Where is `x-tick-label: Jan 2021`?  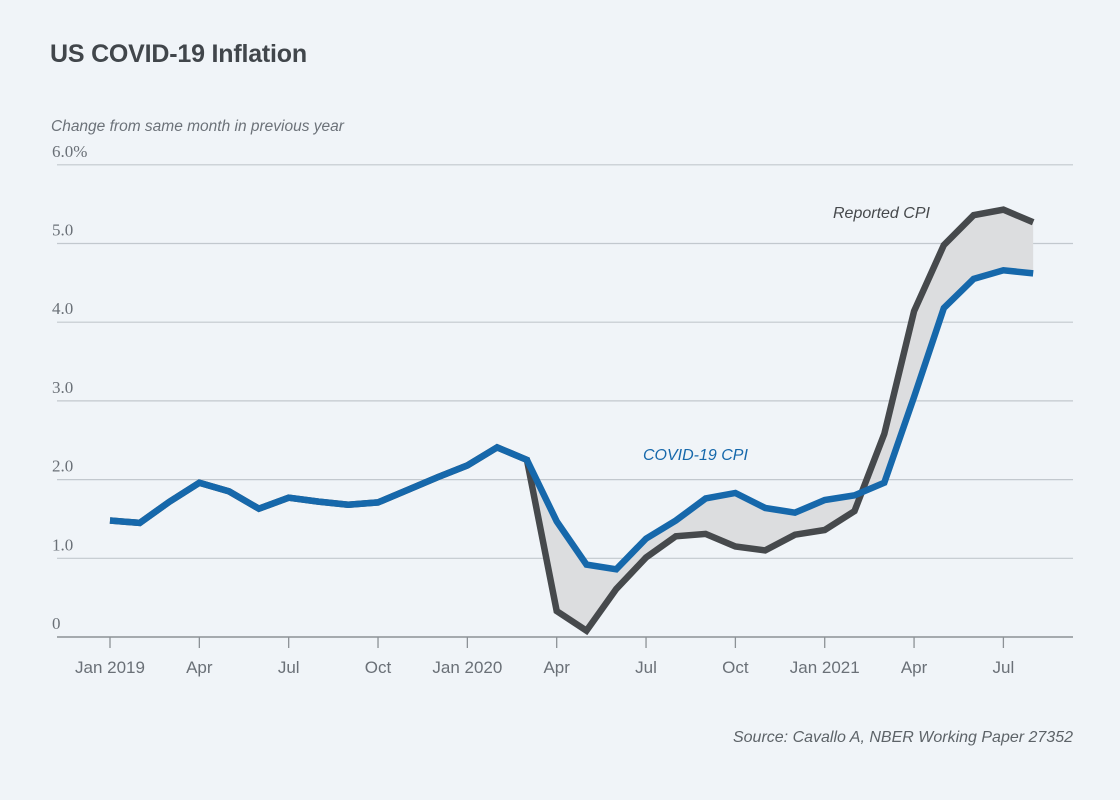 x-tick-label: Jan 2021 is located at coordinates (825, 667).